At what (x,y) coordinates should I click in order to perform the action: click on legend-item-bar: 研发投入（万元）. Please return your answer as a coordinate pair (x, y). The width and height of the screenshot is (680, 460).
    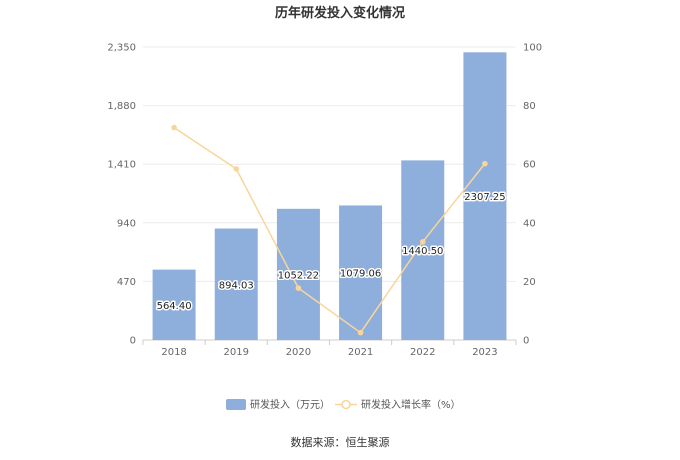
    Looking at the image, I should click on (278, 404).